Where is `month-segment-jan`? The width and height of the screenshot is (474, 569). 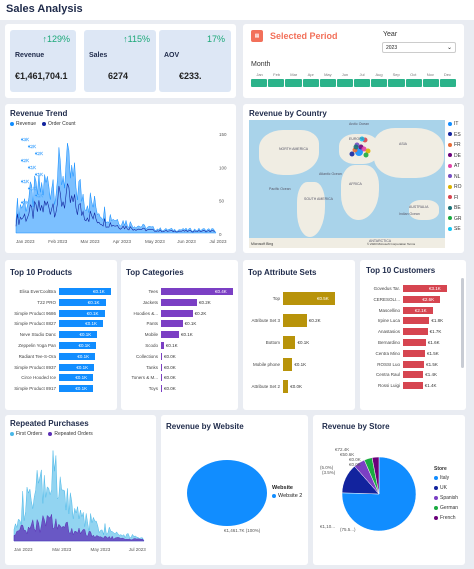 month-segment-jan is located at coordinates (259, 83).